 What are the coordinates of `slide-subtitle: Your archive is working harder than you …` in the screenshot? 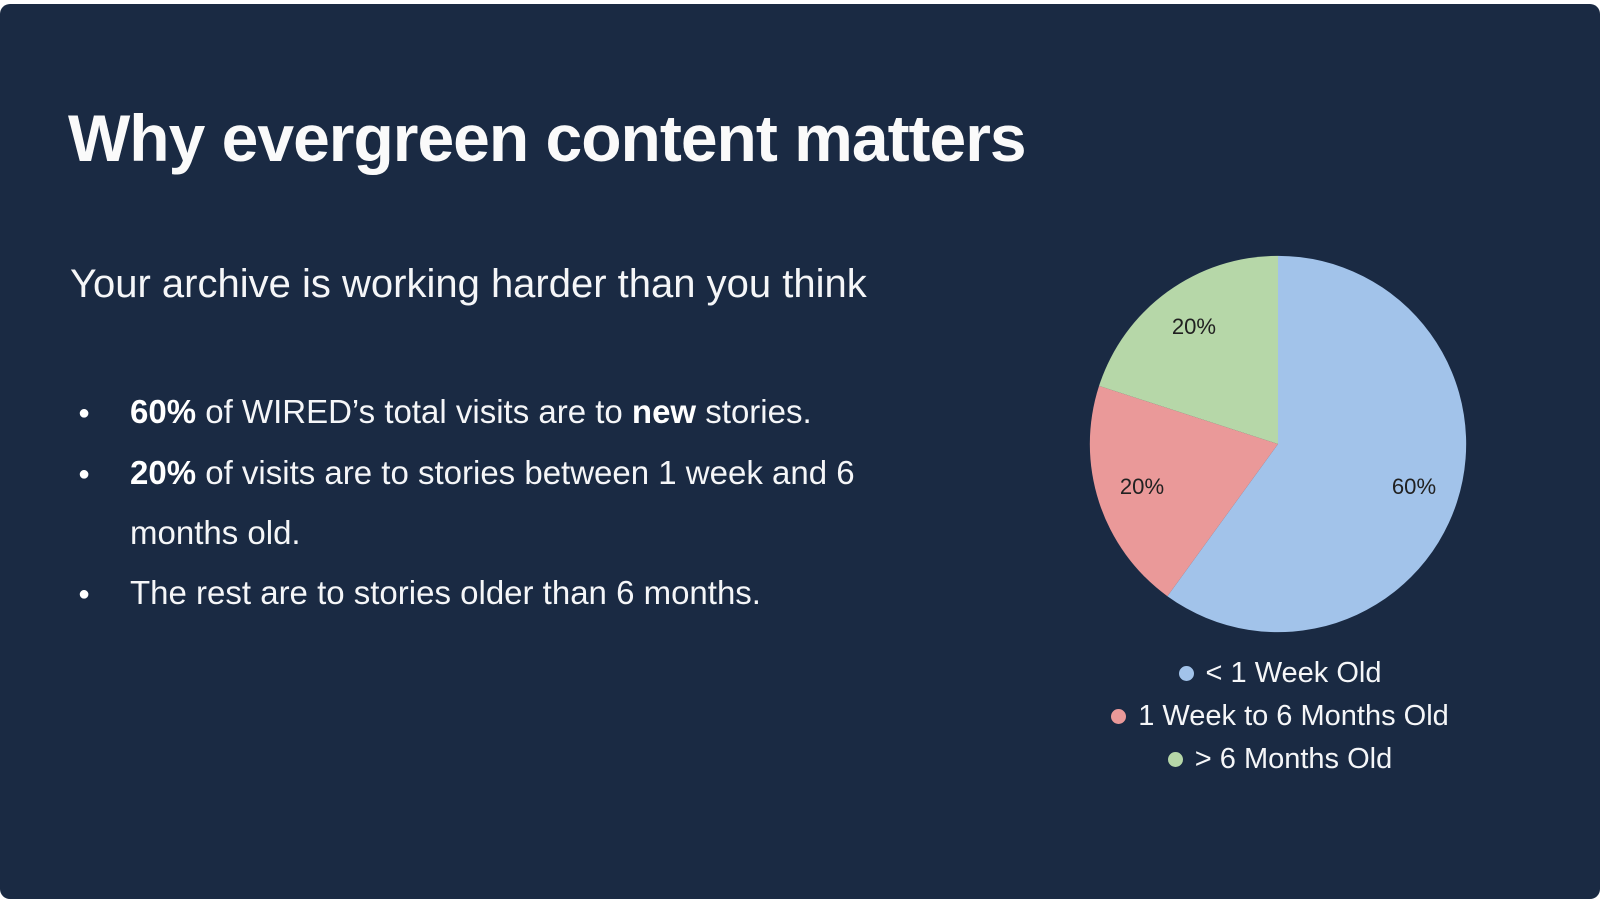 It's located at (468, 284).